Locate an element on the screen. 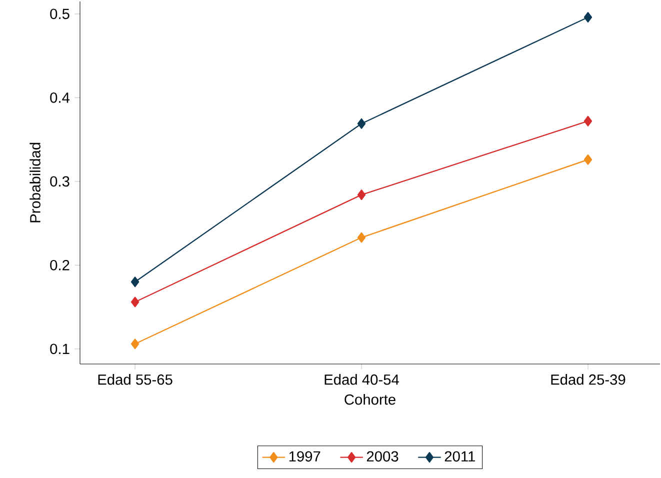 The image size is (661, 478). x-tick-label: Edad 25-39 is located at coordinates (588, 379).